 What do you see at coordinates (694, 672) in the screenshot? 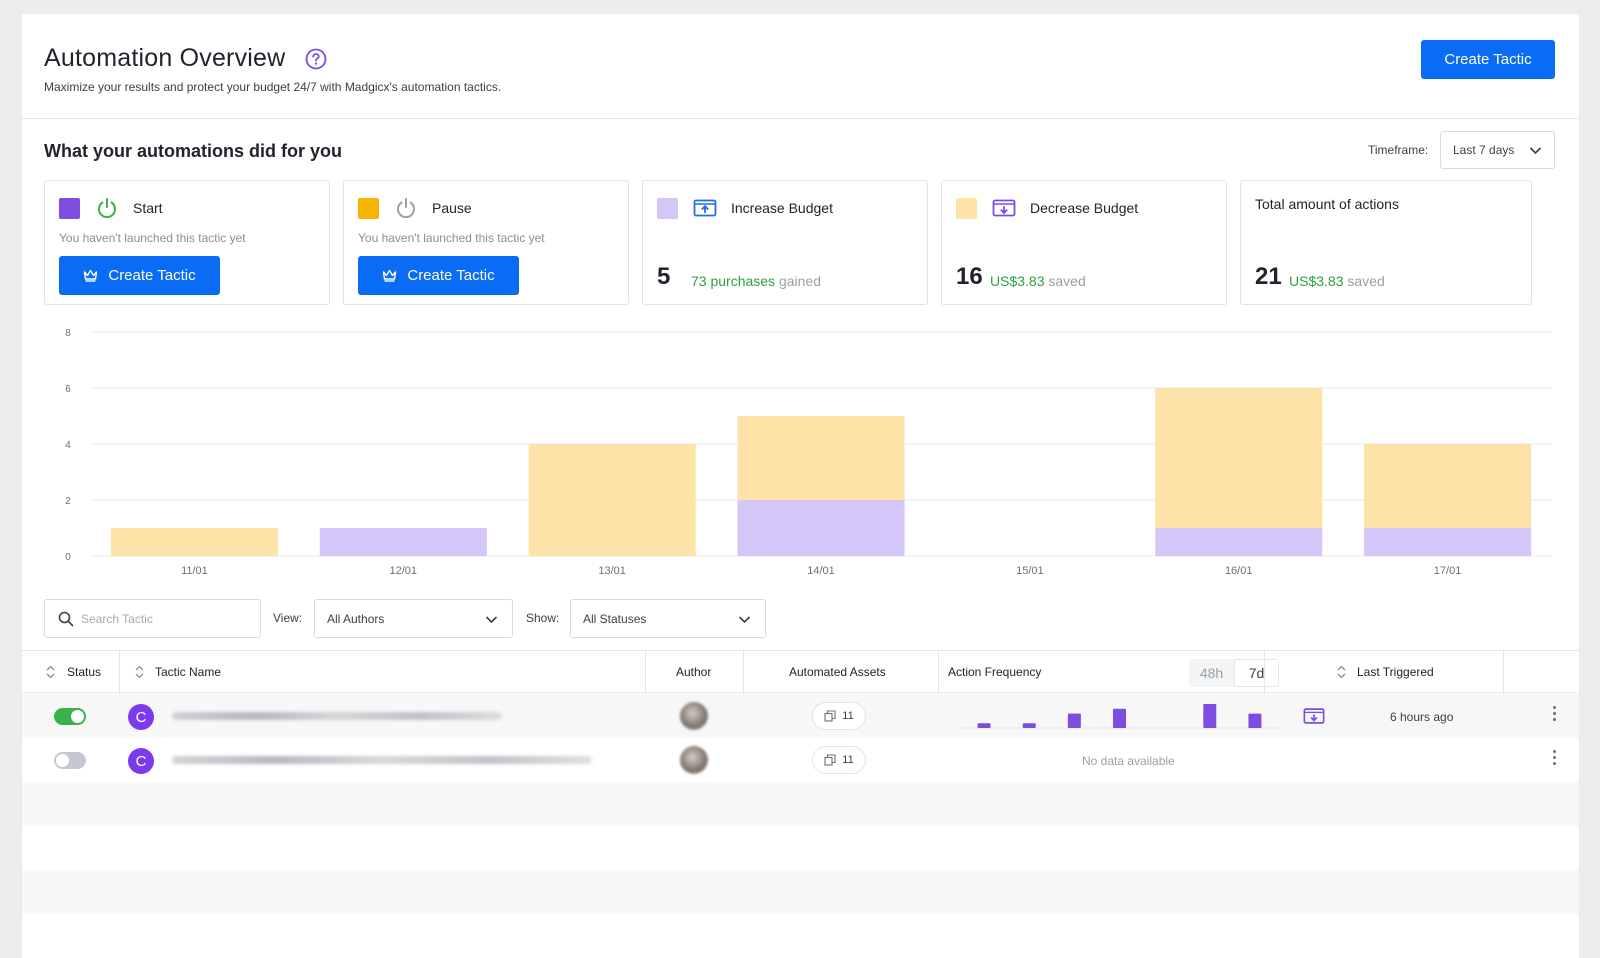
I see `column-author: Author` at bounding box center [694, 672].